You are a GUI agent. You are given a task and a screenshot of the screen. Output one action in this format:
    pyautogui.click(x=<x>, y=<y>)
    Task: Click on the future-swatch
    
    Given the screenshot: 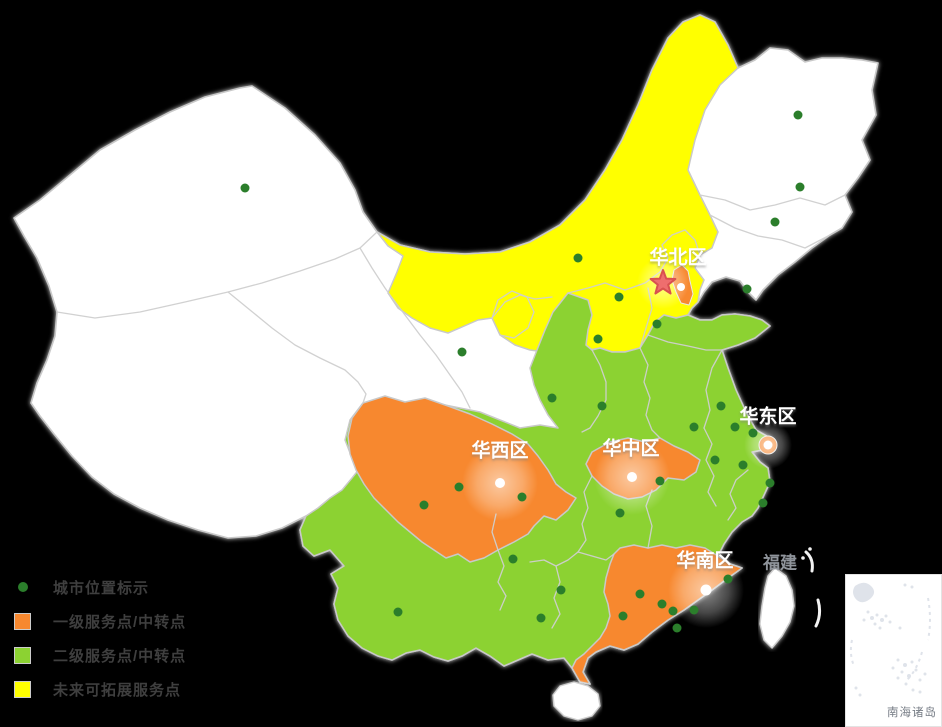 What is the action you would take?
    pyautogui.click(x=22, y=689)
    